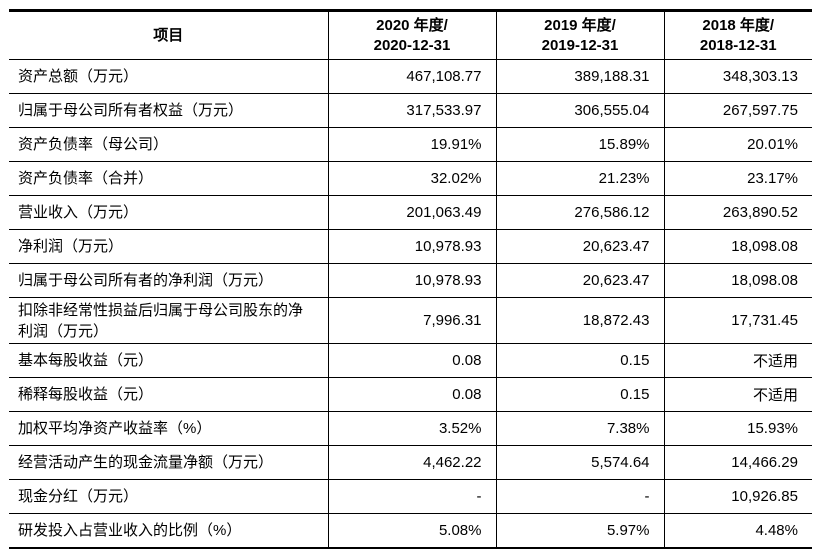 The width and height of the screenshot is (833, 557). I want to click on row-label: 经营活动产生的现金流量净额（万元）, so click(168, 462).